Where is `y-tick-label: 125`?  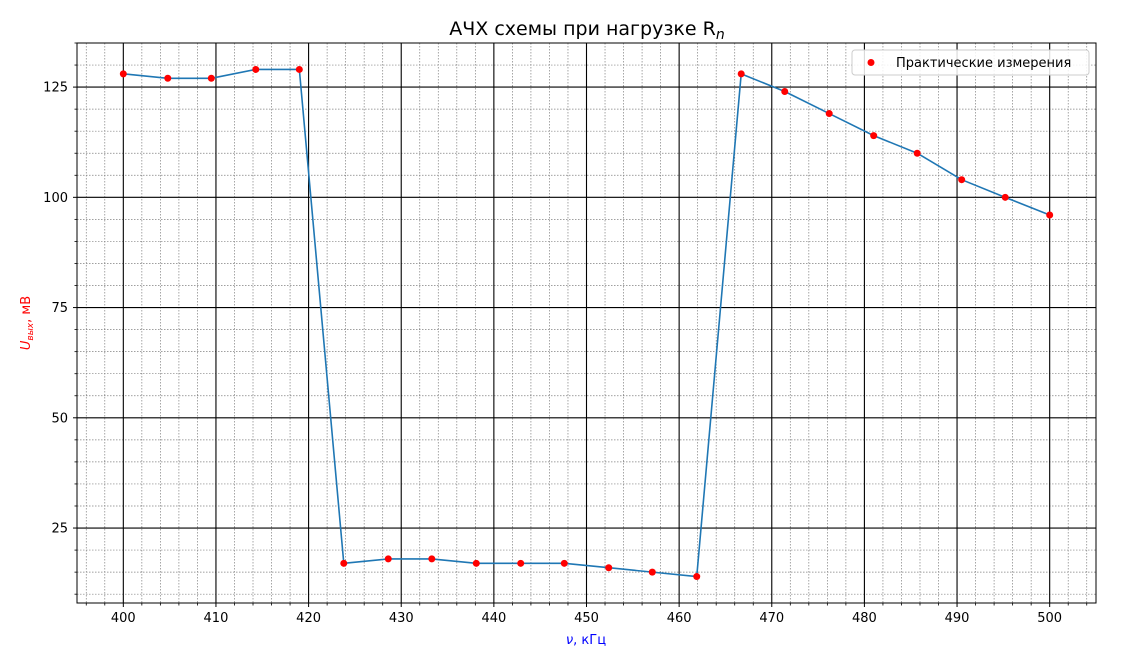 y-tick-label: 125 is located at coordinates (55, 88).